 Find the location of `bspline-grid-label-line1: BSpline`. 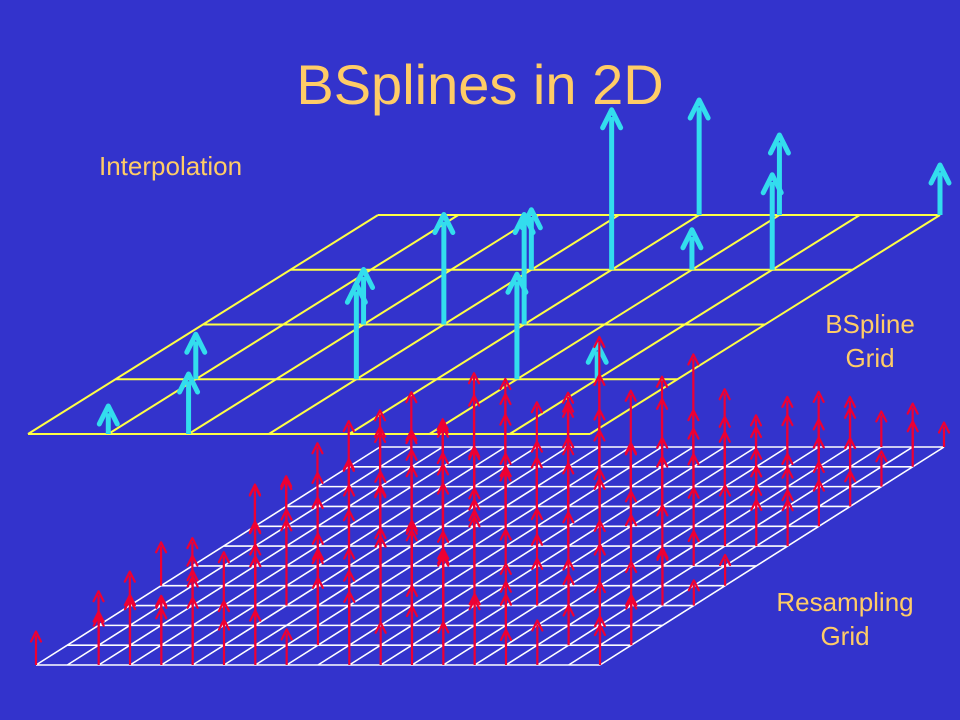

bspline-grid-label-line1: BSpline is located at coordinates (870, 324).